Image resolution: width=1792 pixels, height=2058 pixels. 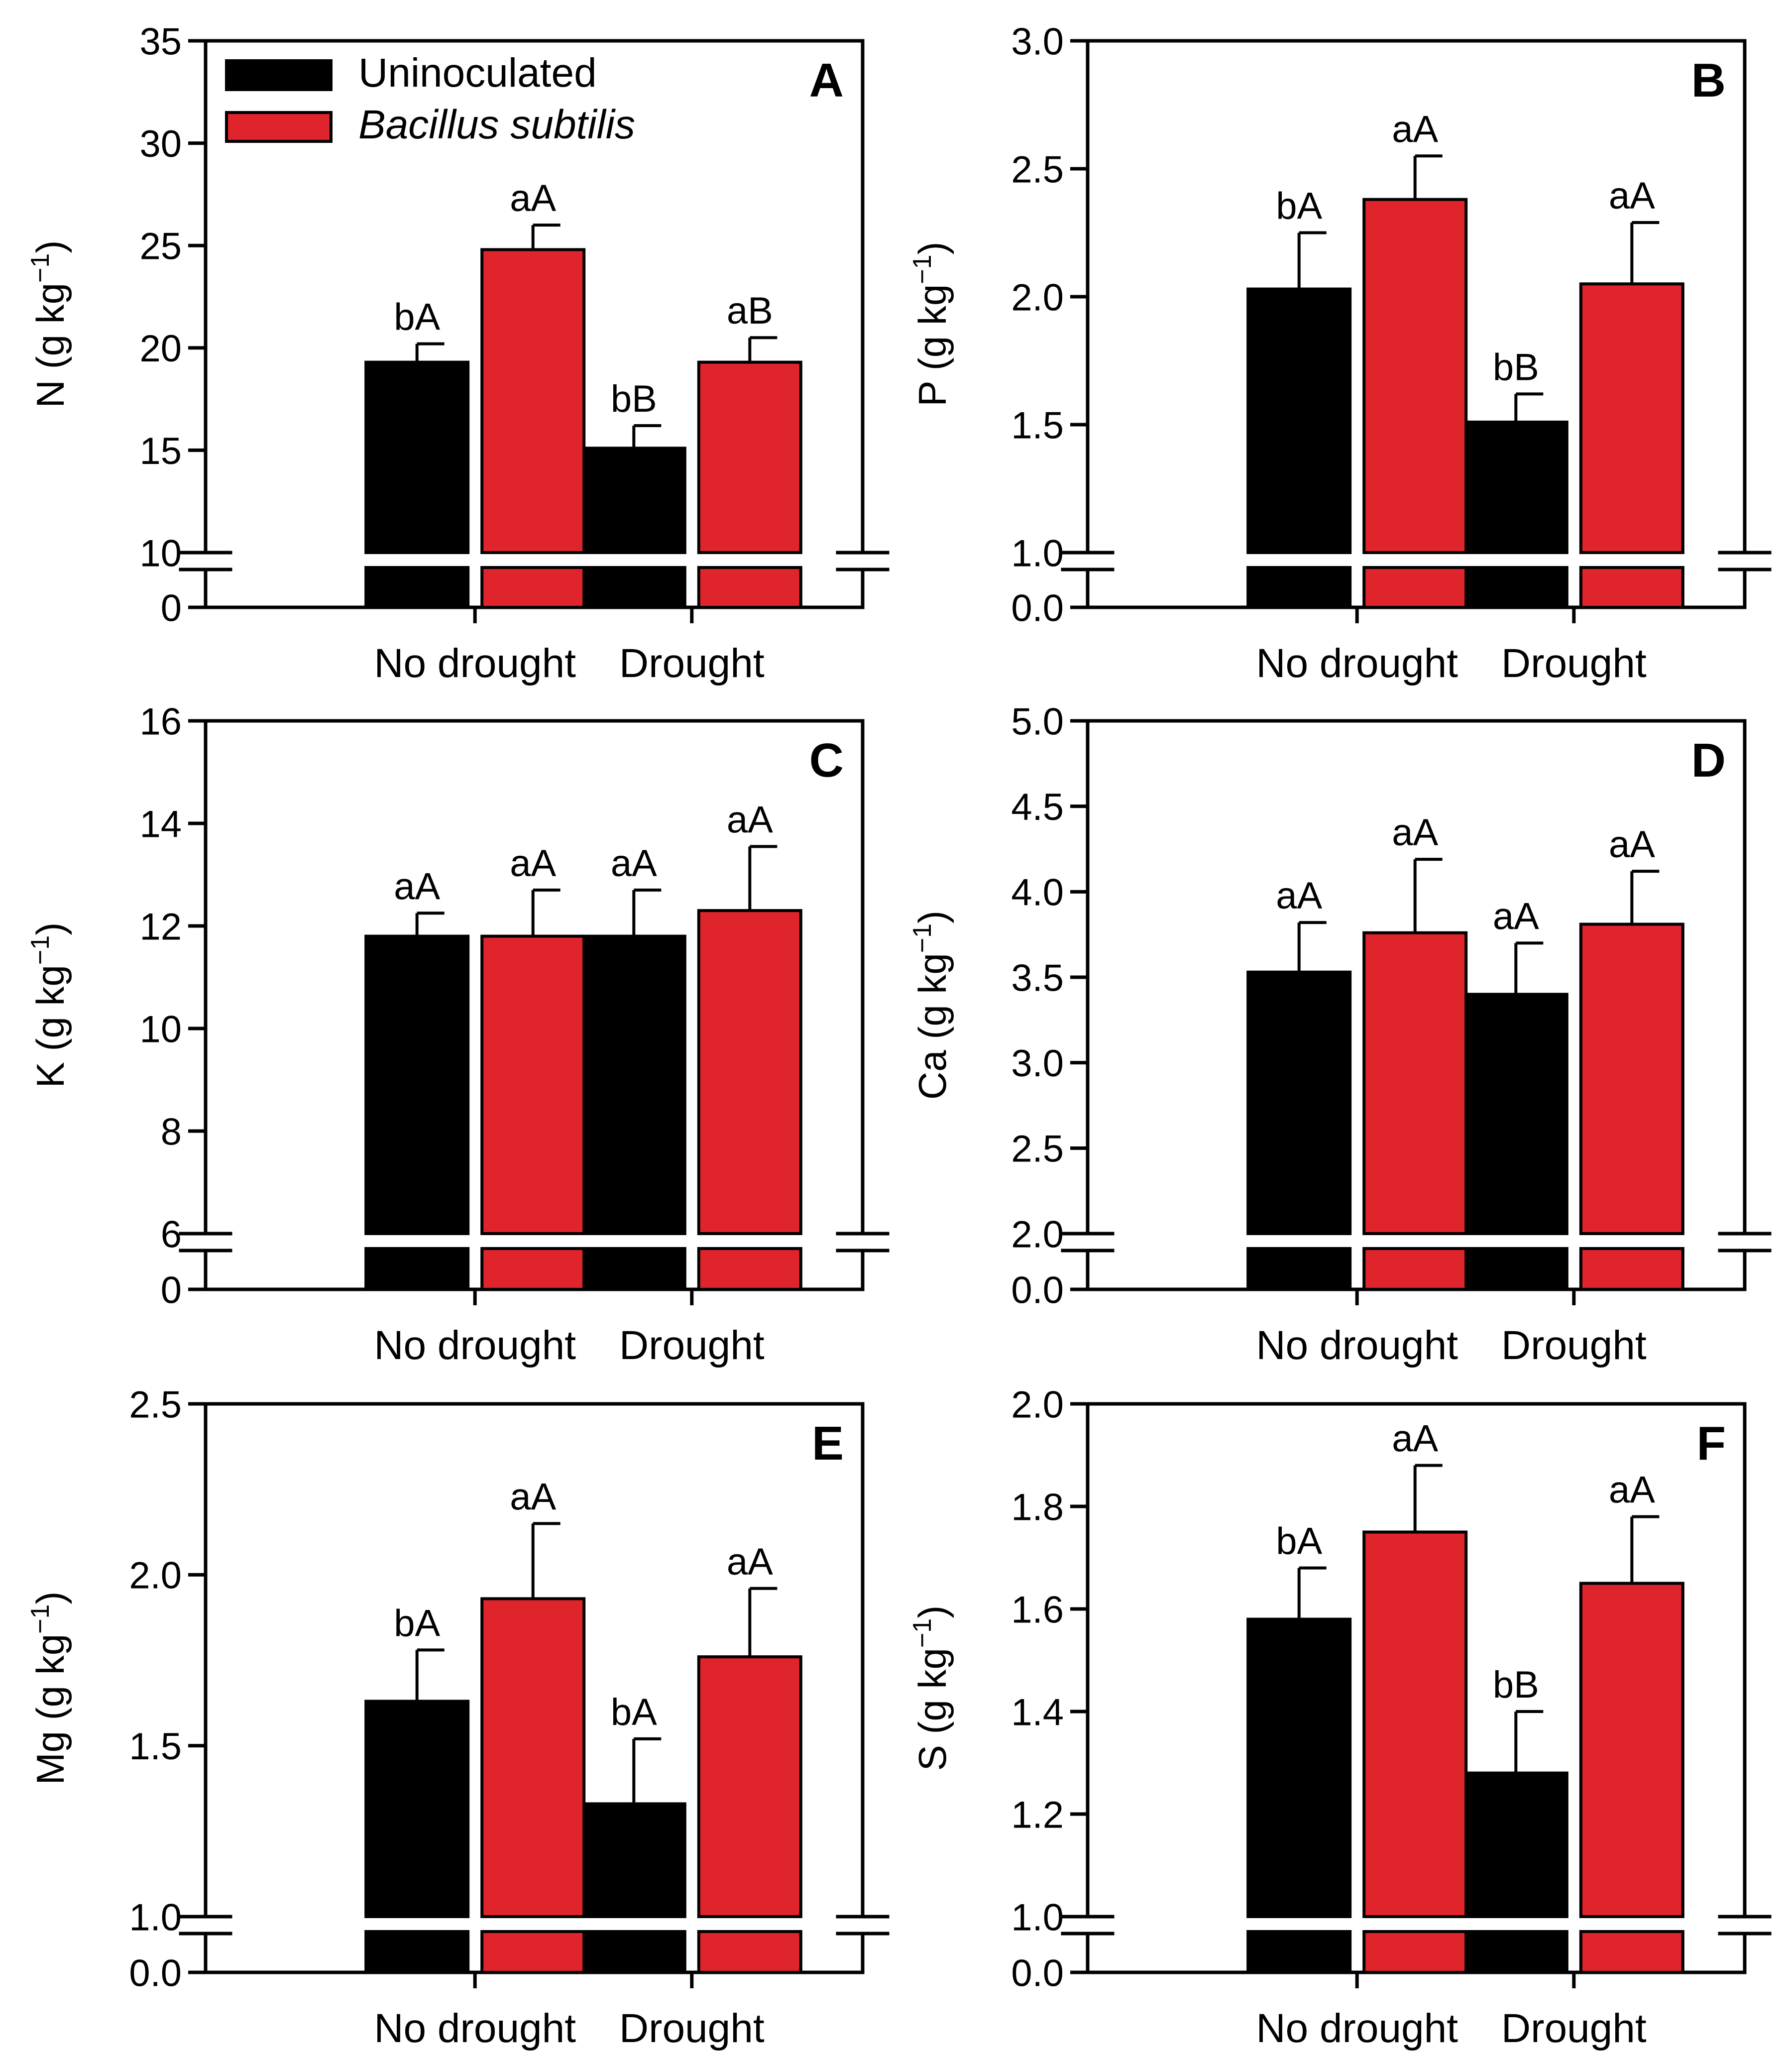 I want to click on y-tick-label: 1.0, so click(x=1037, y=553).